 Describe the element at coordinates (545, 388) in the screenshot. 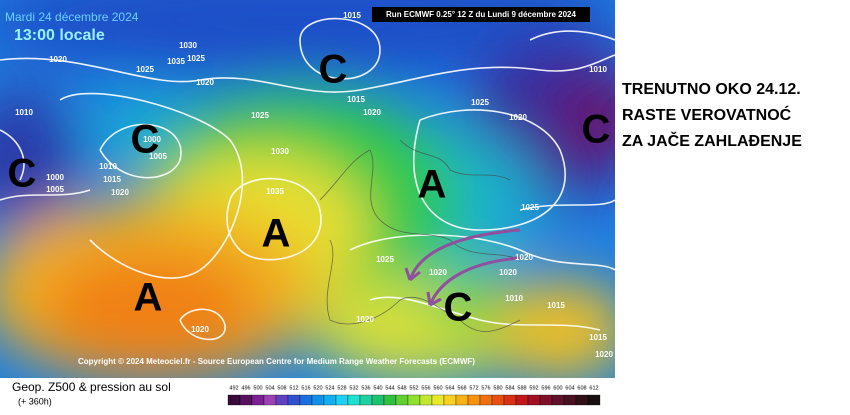

I see `scale-label: 596` at that location.